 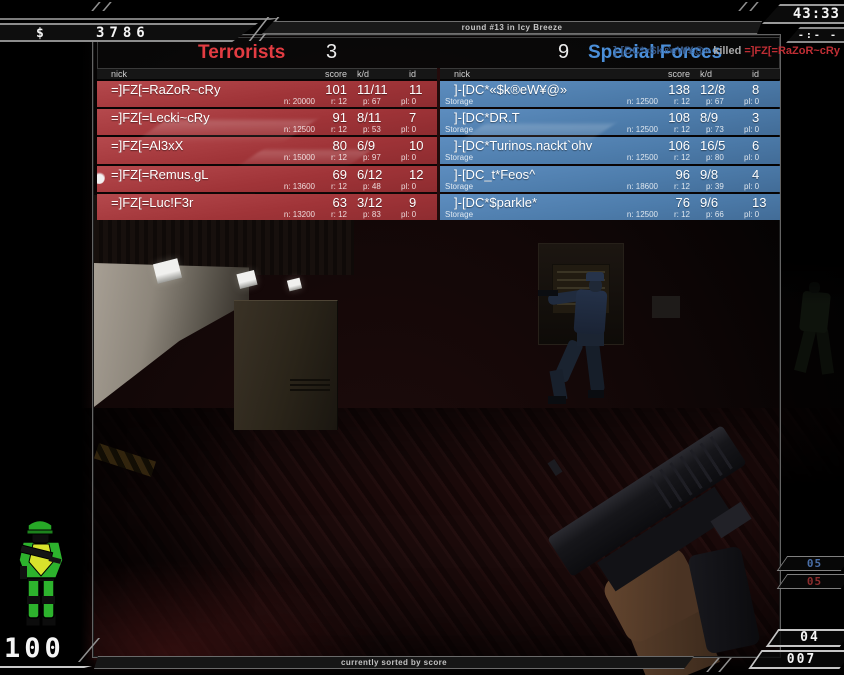 I want to click on player-kd: 6/12, so click(x=370, y=174).